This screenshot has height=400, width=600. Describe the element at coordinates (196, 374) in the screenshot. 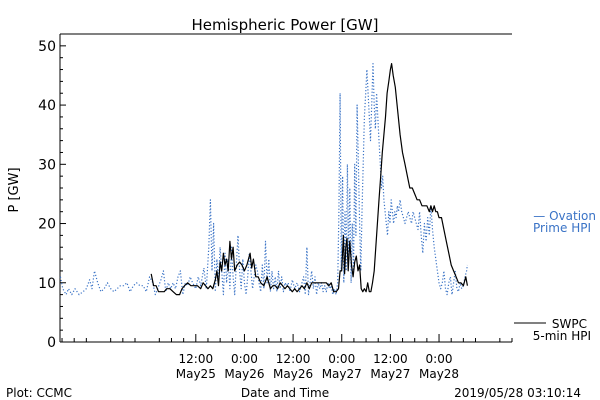

I see `x-tick-date-label: May25` at that location.